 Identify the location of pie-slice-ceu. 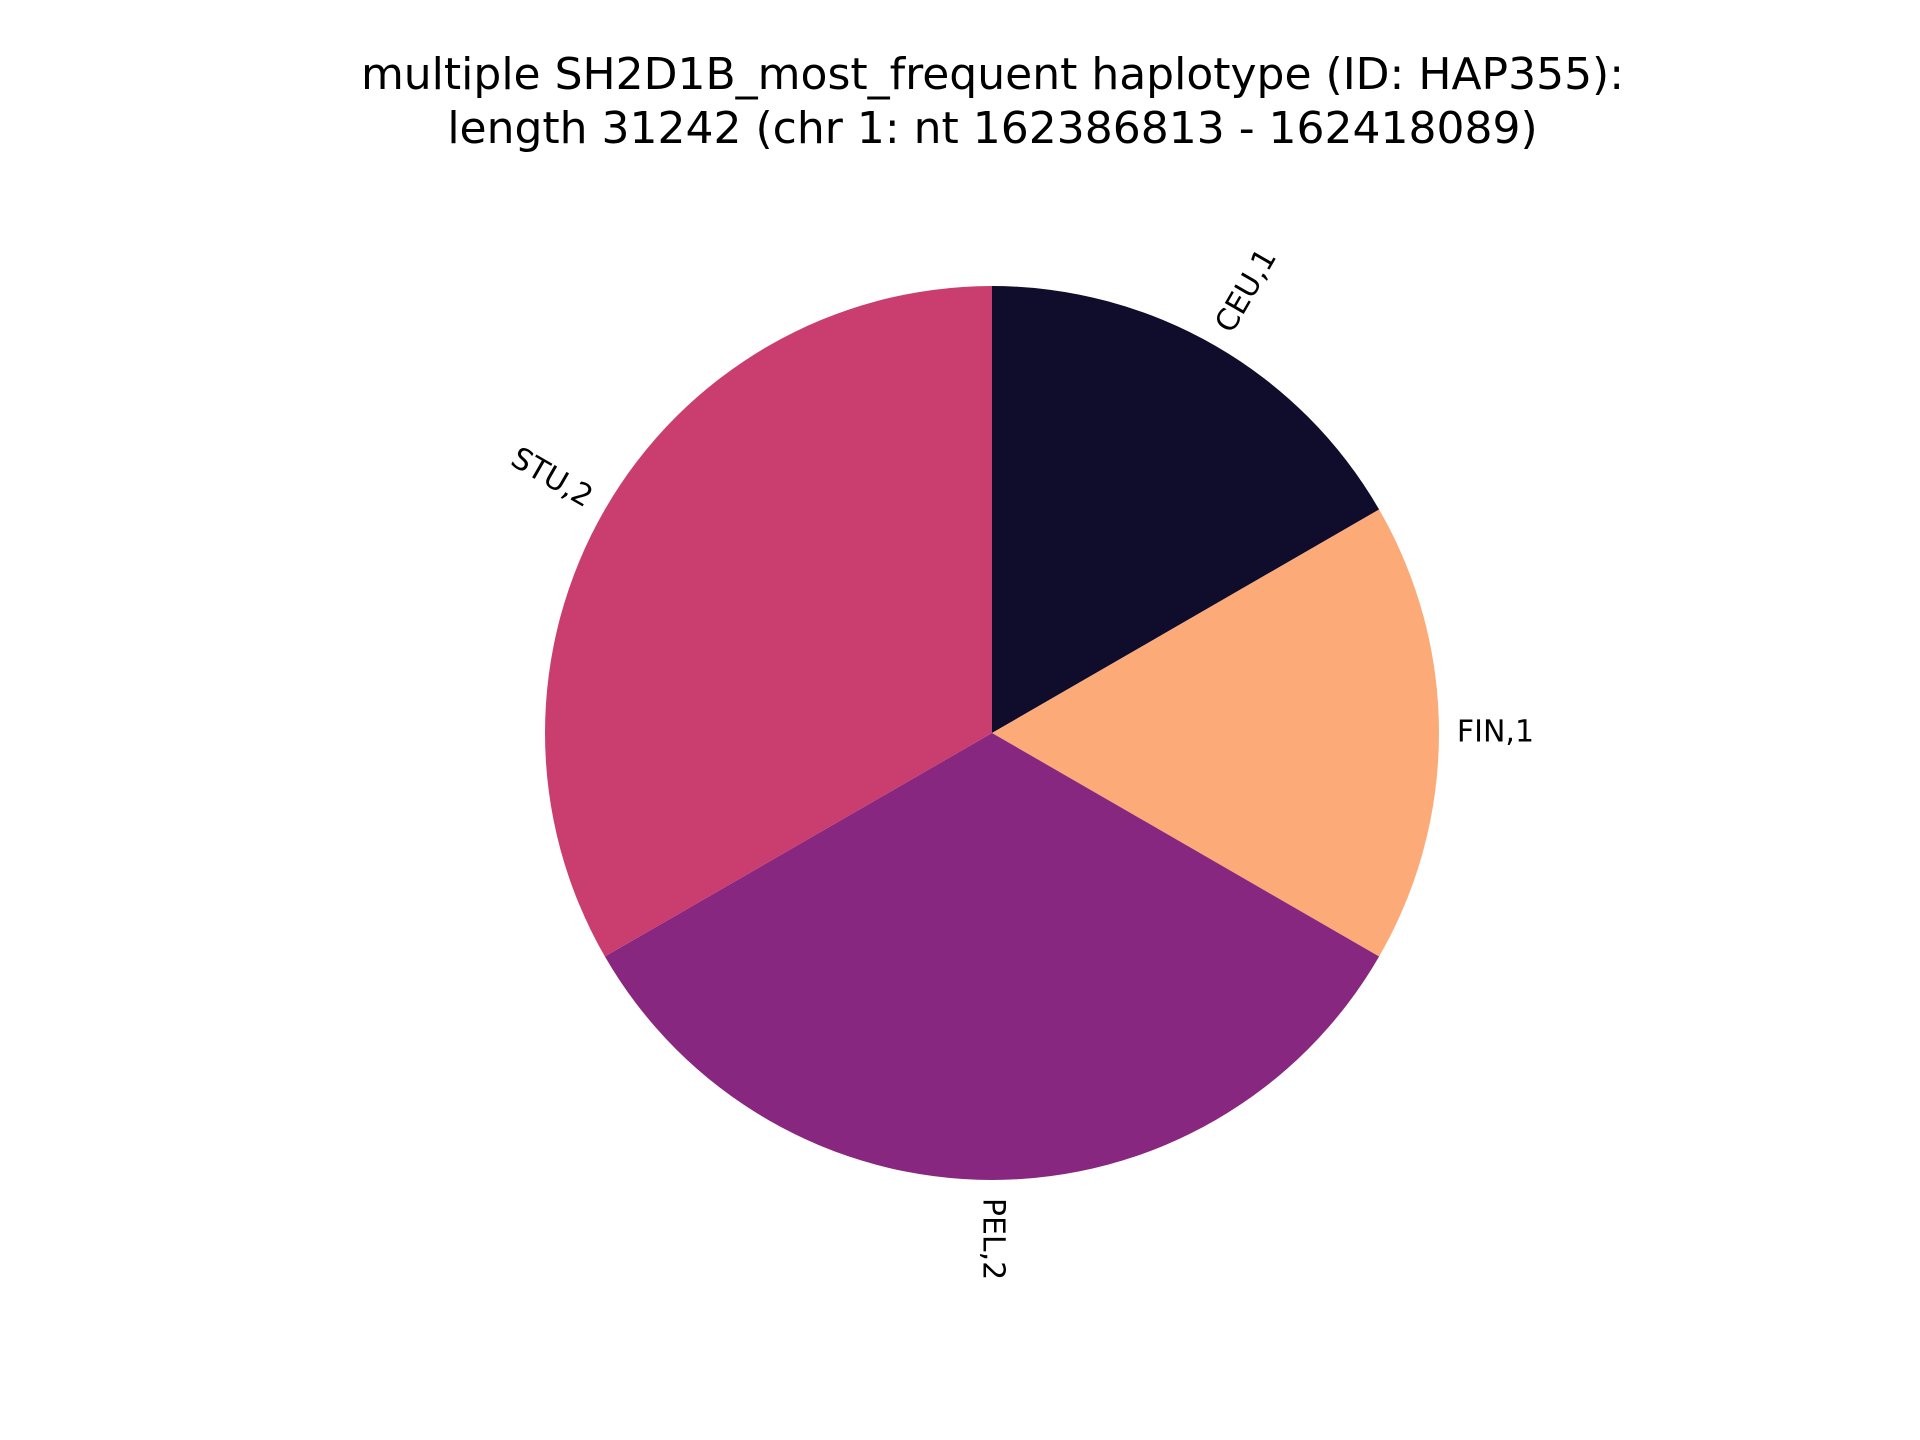
(1186, 509).